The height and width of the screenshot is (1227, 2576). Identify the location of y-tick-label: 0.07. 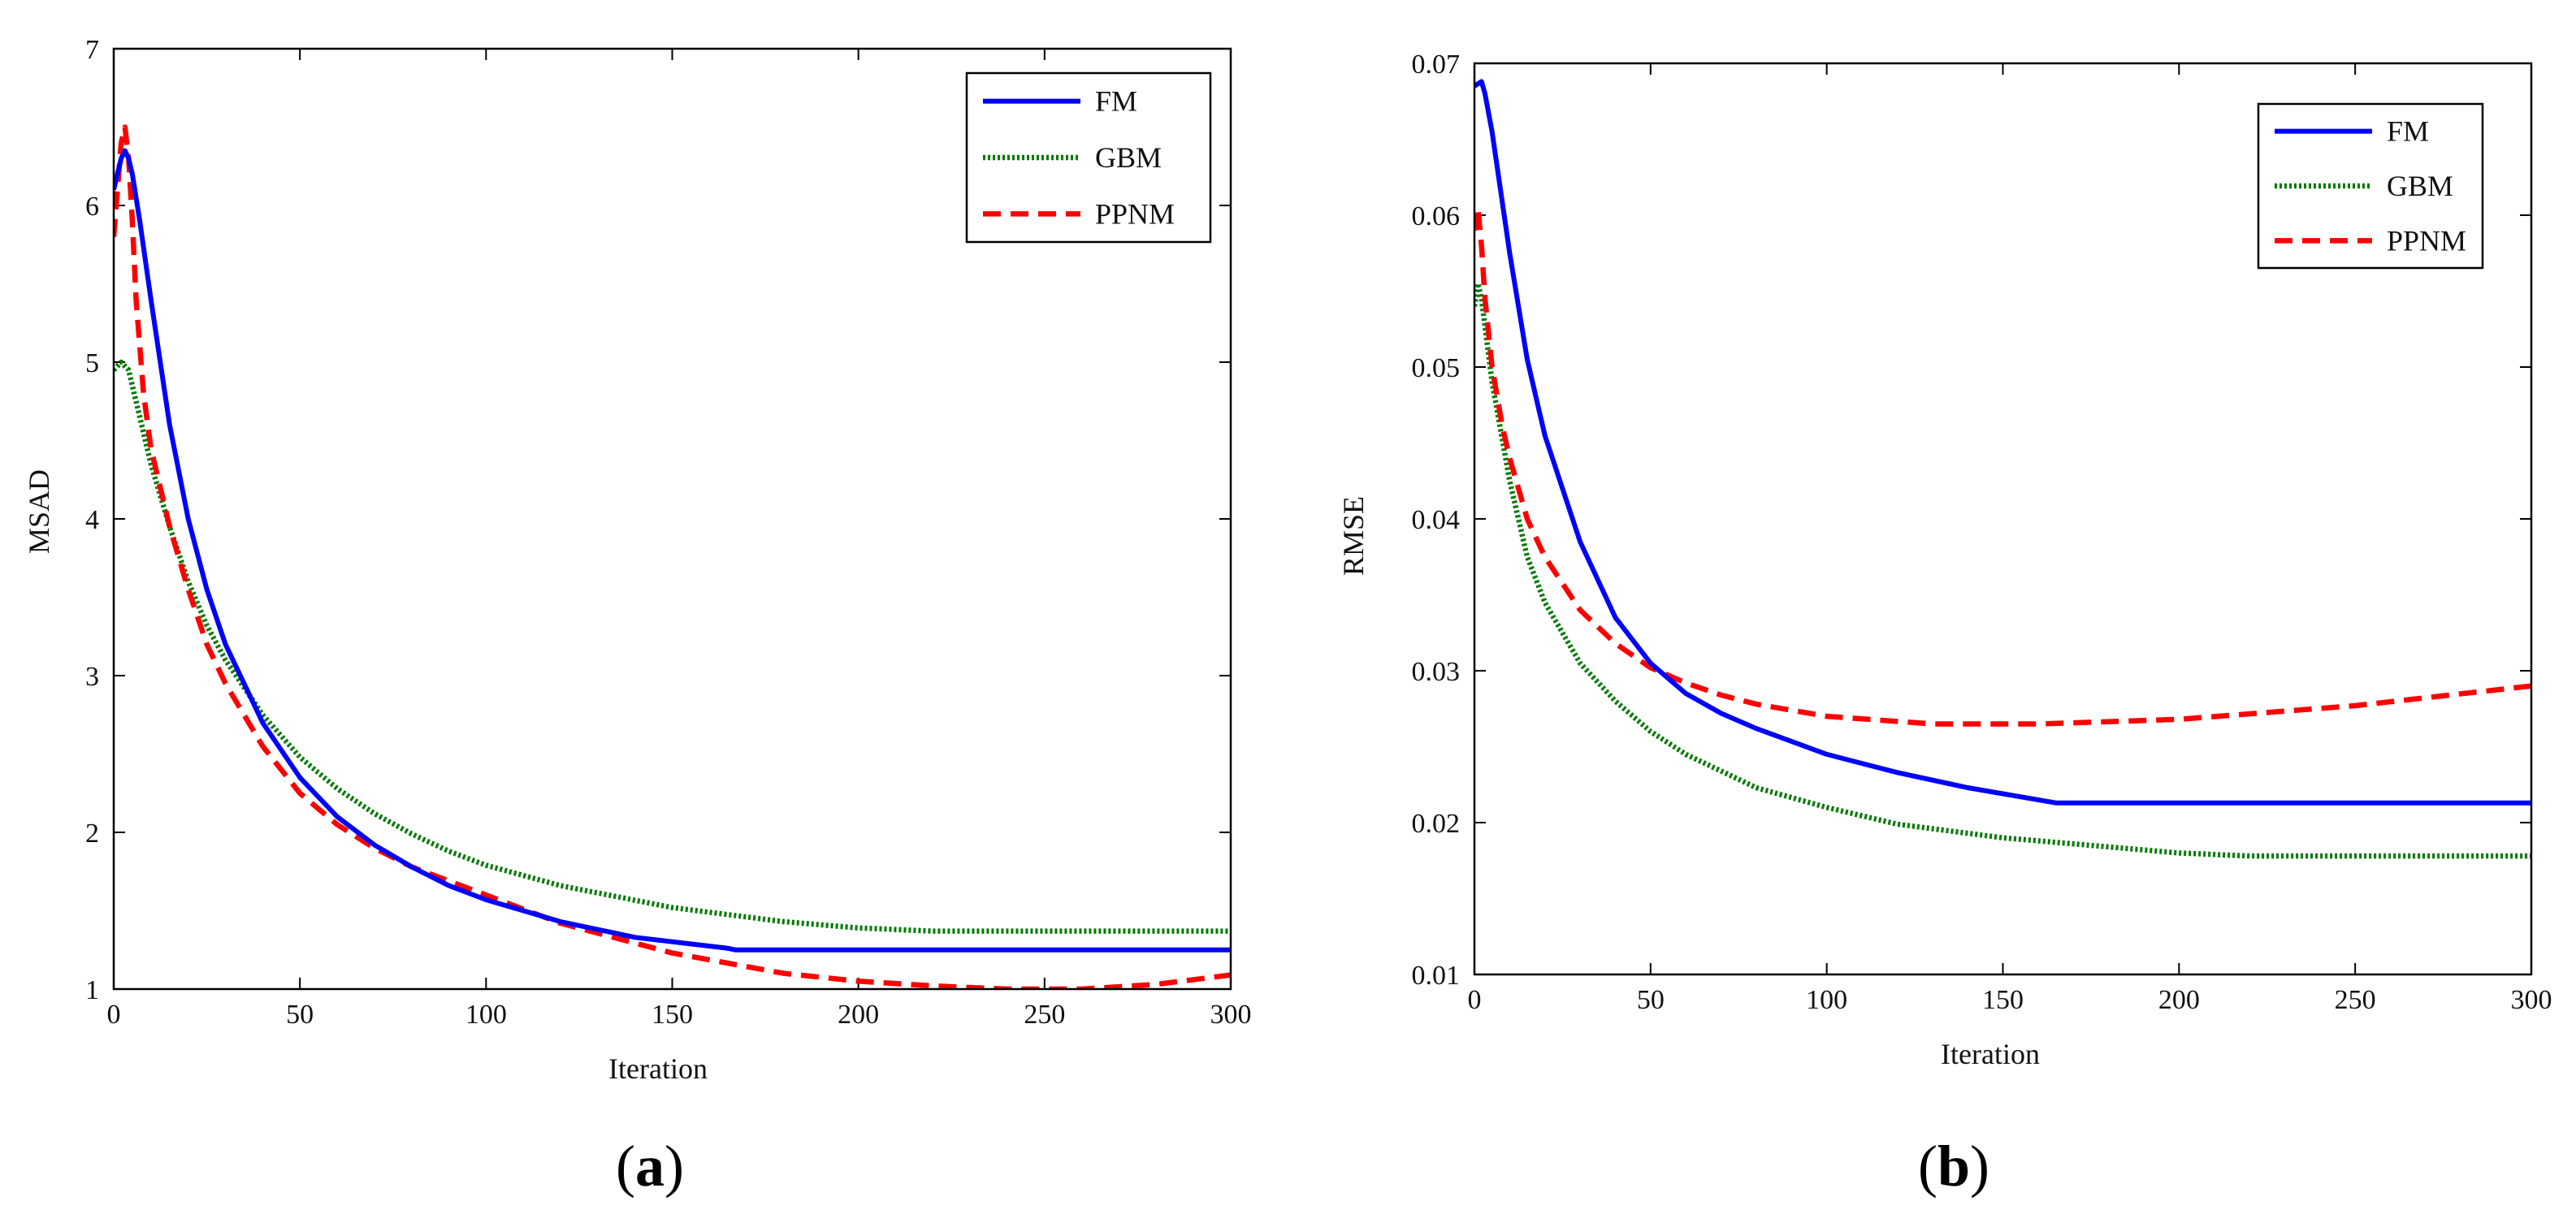
(1437, 65).